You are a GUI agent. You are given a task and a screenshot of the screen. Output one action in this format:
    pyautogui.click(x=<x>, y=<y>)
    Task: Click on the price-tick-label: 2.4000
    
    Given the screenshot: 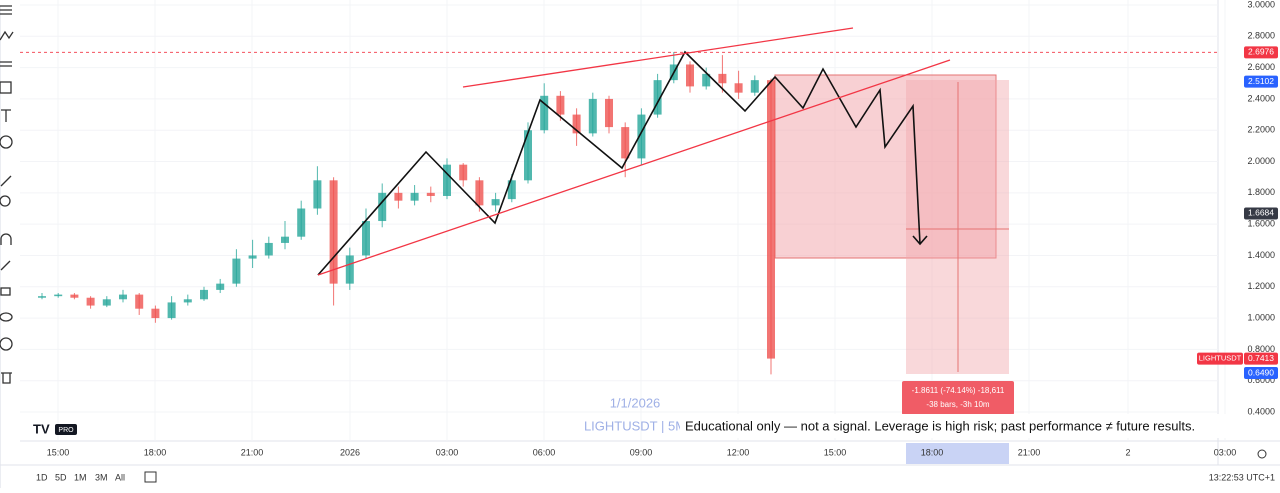 What is the action you would take?
    pyautogui.click(x=1261, y=98)
    